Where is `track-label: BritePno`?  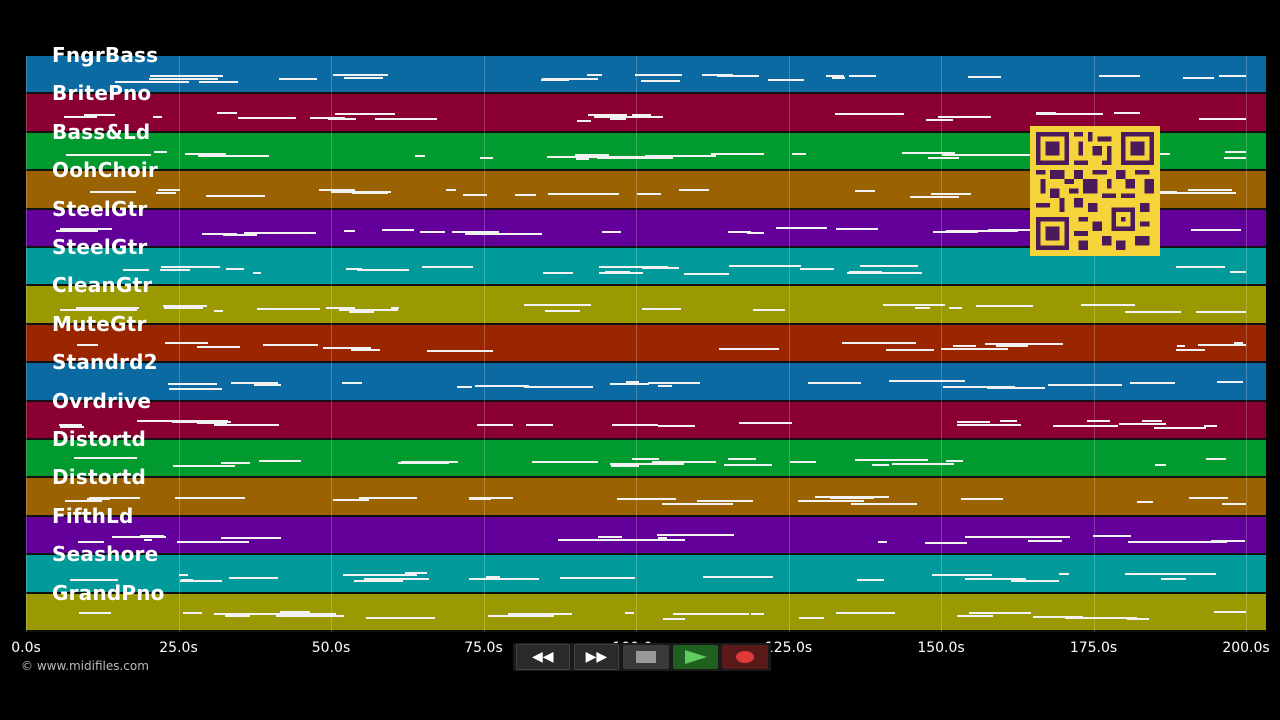
track-label: BritePno is located at coordinates (102, 93).